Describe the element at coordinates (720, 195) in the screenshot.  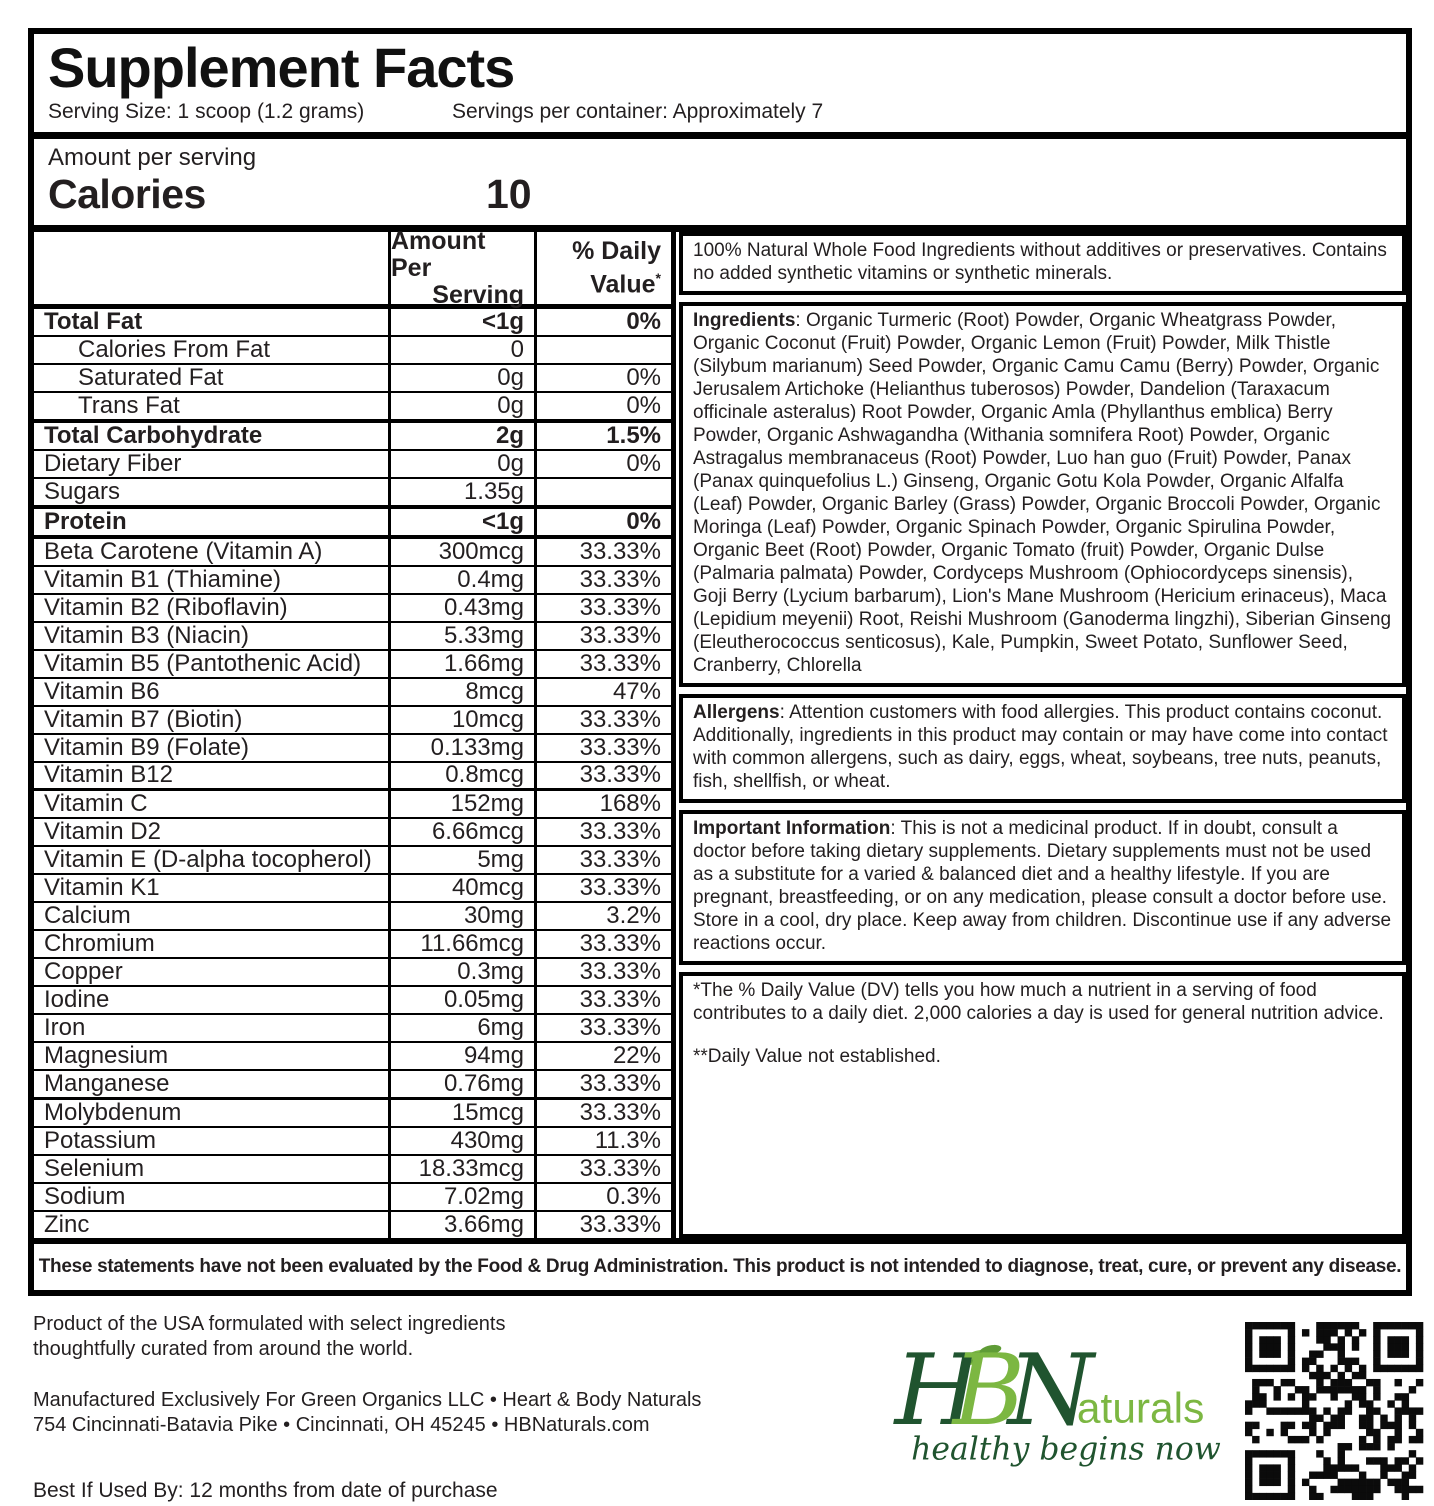
I see `calories-row: Calories 10` at that location.